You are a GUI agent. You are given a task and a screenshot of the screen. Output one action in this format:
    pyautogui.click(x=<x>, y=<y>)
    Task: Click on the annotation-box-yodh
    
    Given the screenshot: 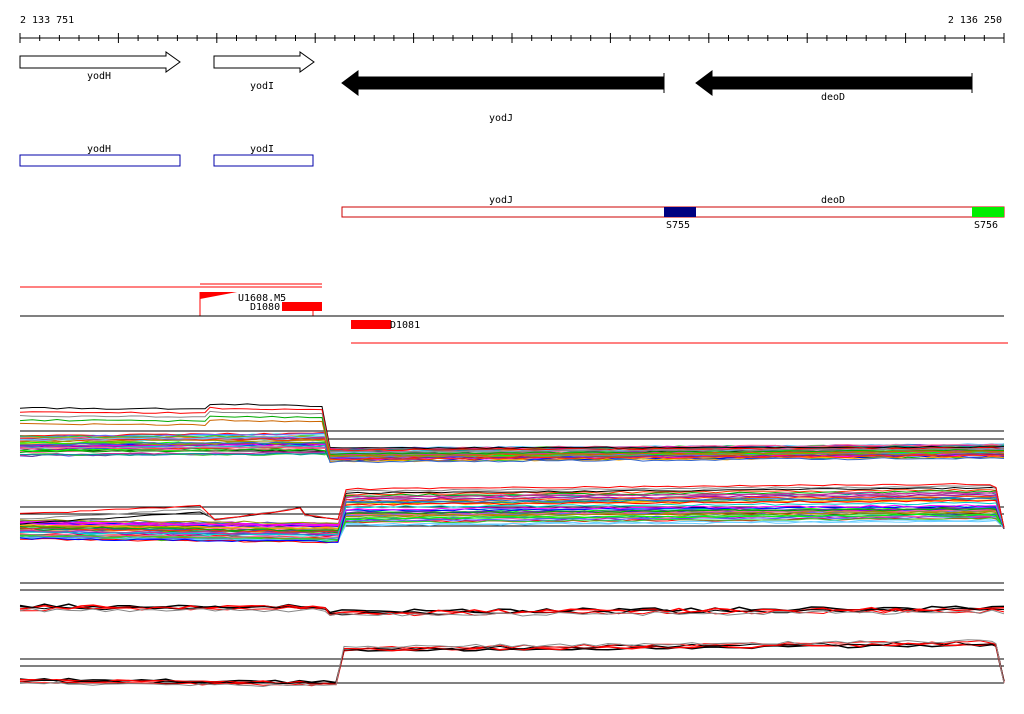 What is the action you would take?
    pyautogui.click(x=100, y=160)
    